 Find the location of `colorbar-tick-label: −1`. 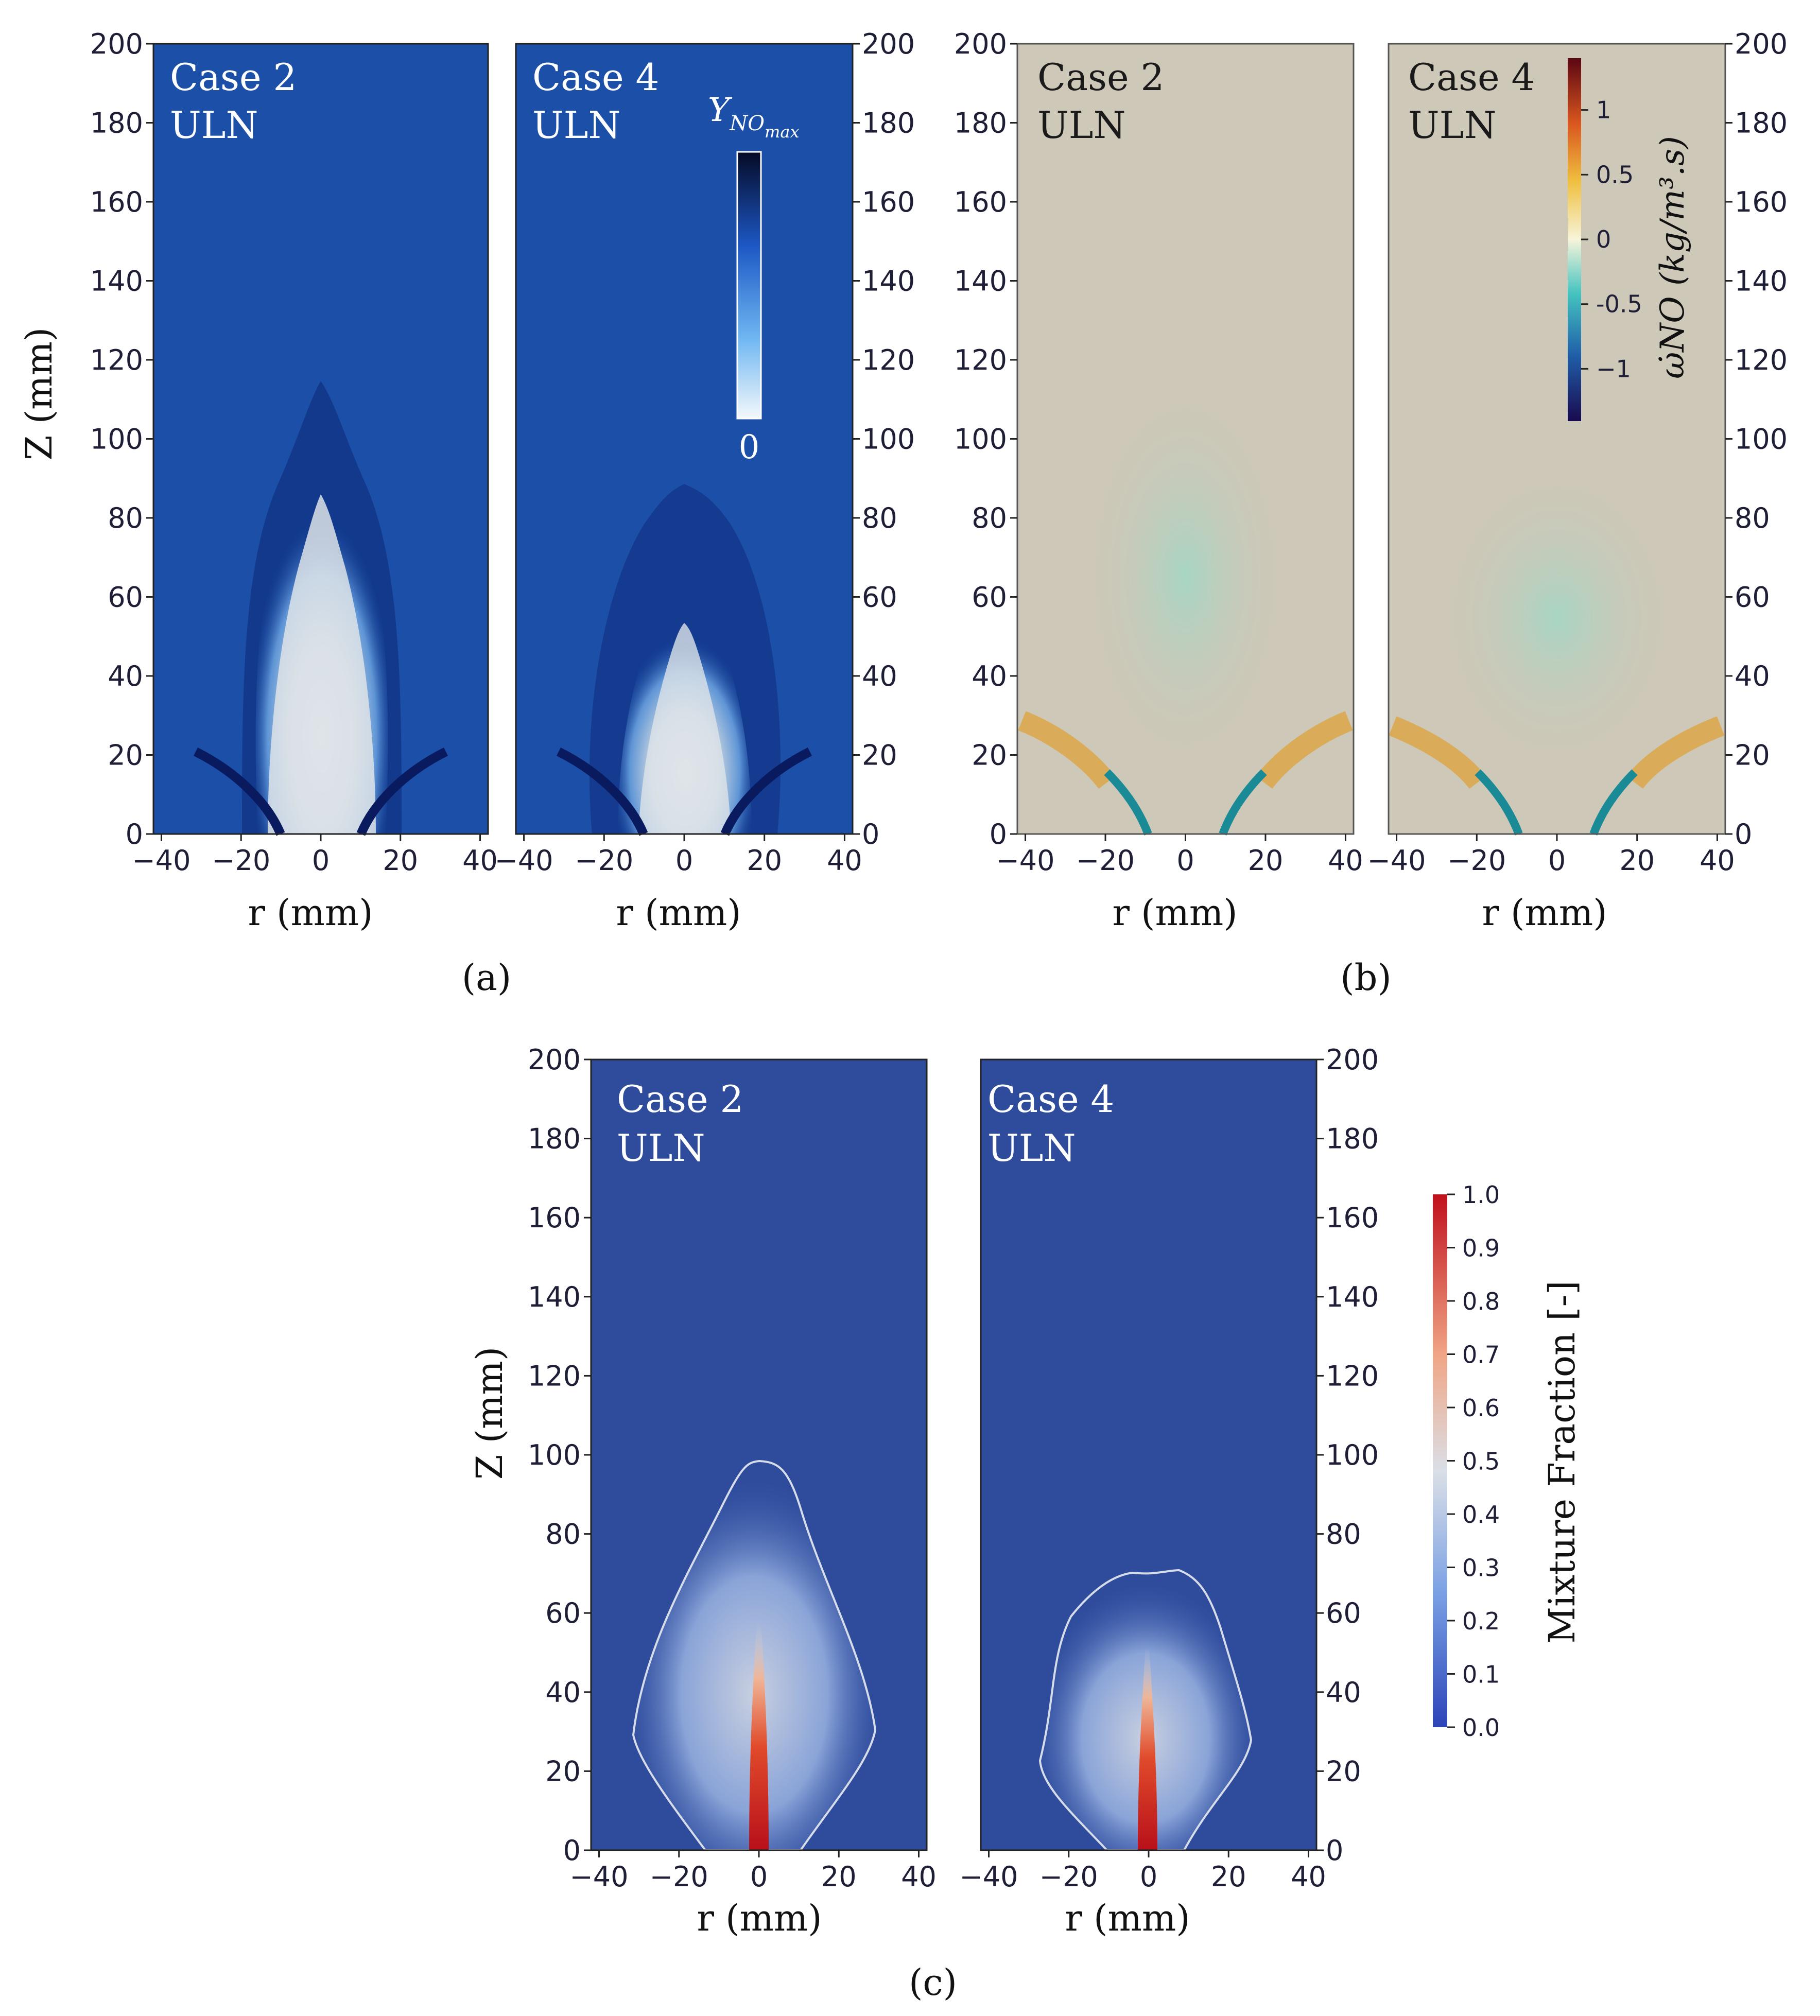

colorbar-tick-label: −1 is located at coordinates (1613, 369).